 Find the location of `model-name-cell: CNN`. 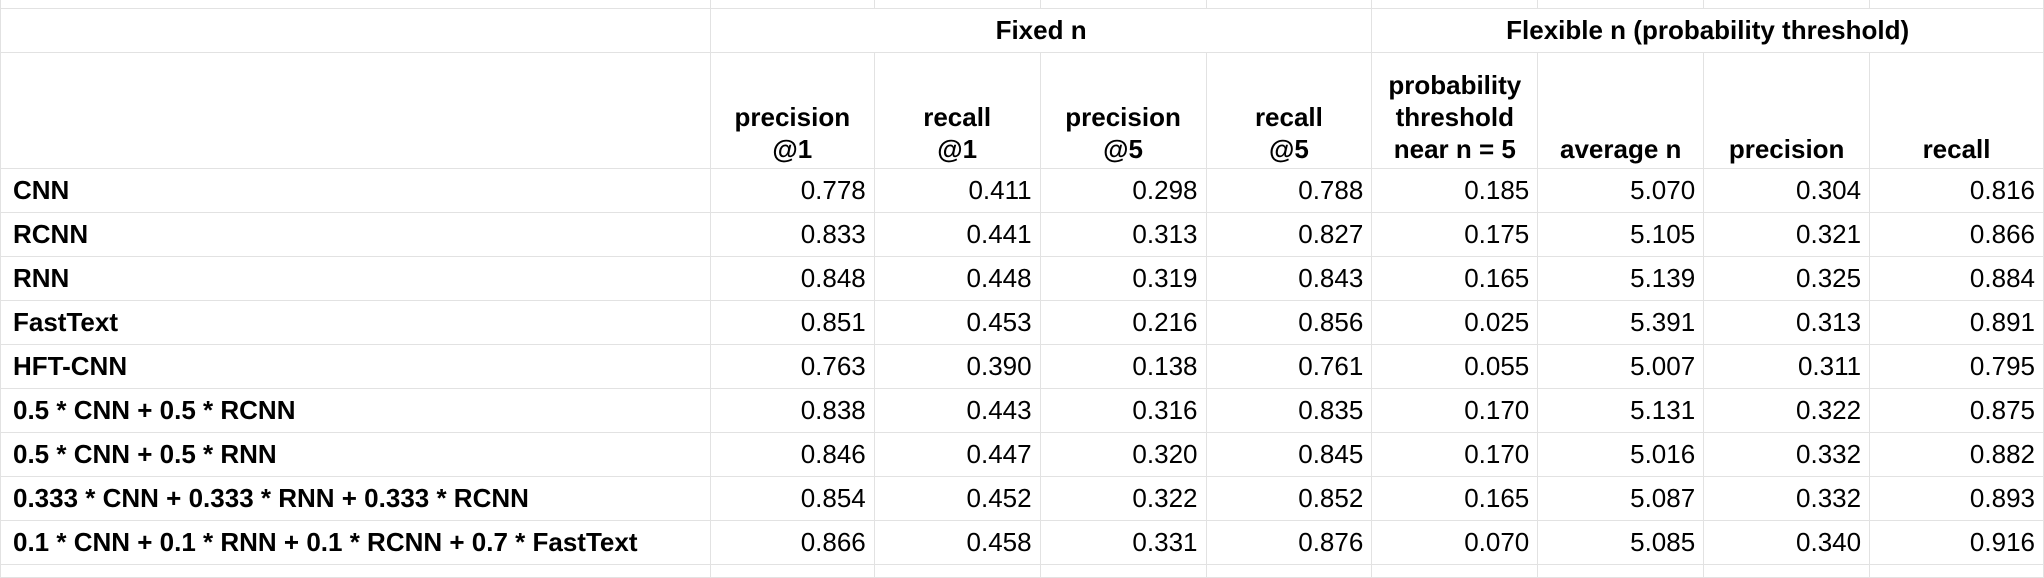

model-name-cell: CNN is located at coordinates (355, 190).